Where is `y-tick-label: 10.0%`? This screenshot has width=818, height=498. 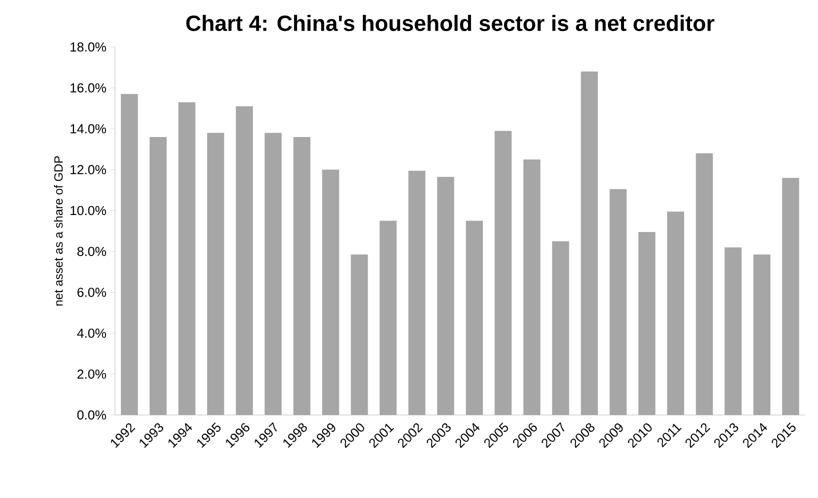
y-tick-label: 10.0% is located at coordinates (88, 211).